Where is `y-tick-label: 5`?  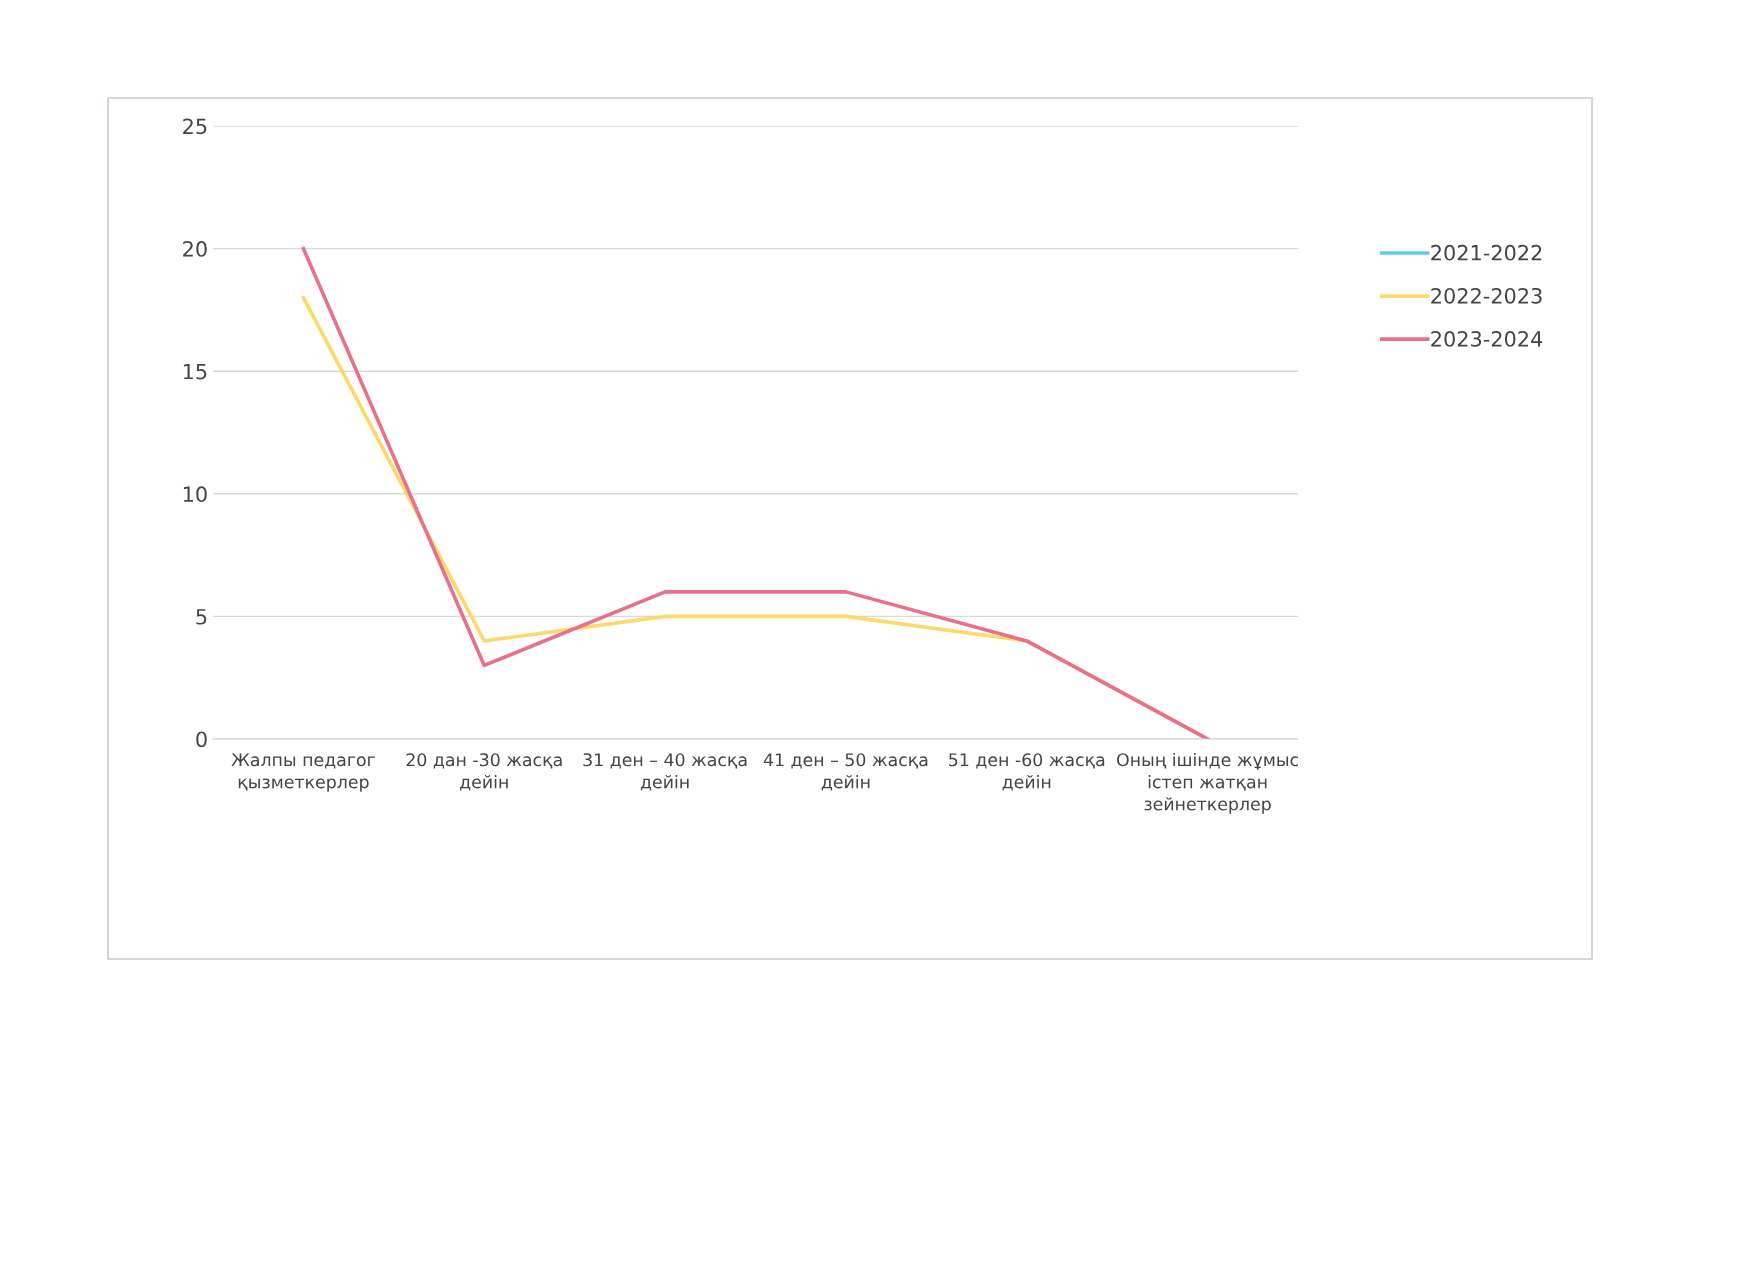 y-tick-label: 5 is located at coordinates (201, 617).